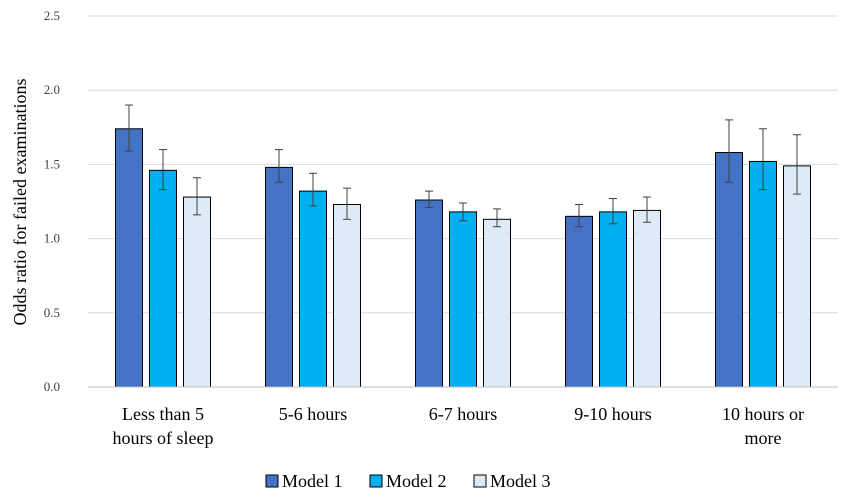 The image size is (842, 498). What do you see at coordinates (52, 89) in the screenshot?
I see `y-tick-label: 2.0` at bounding box center [52, 89].